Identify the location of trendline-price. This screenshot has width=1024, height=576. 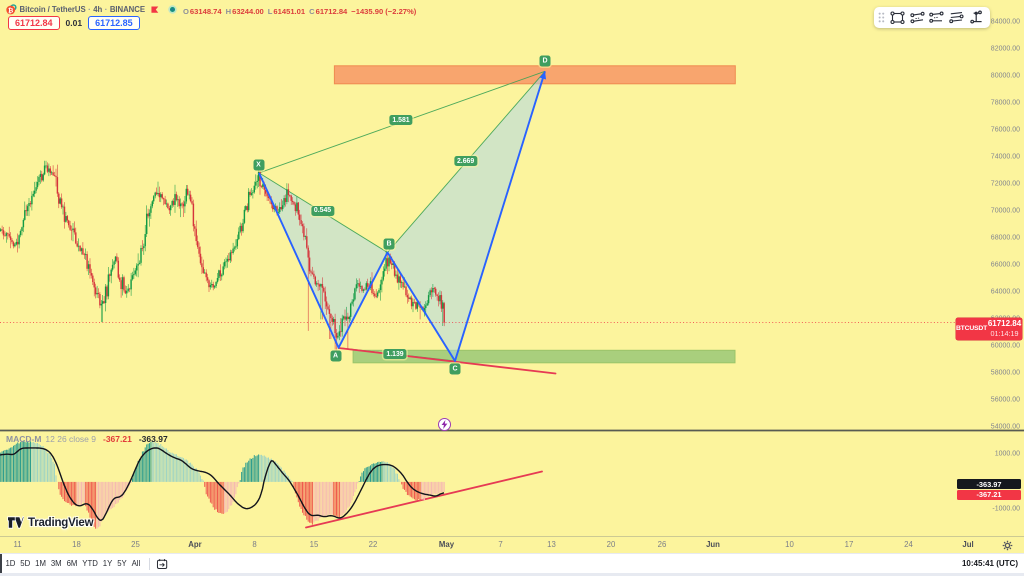
(447, 361).